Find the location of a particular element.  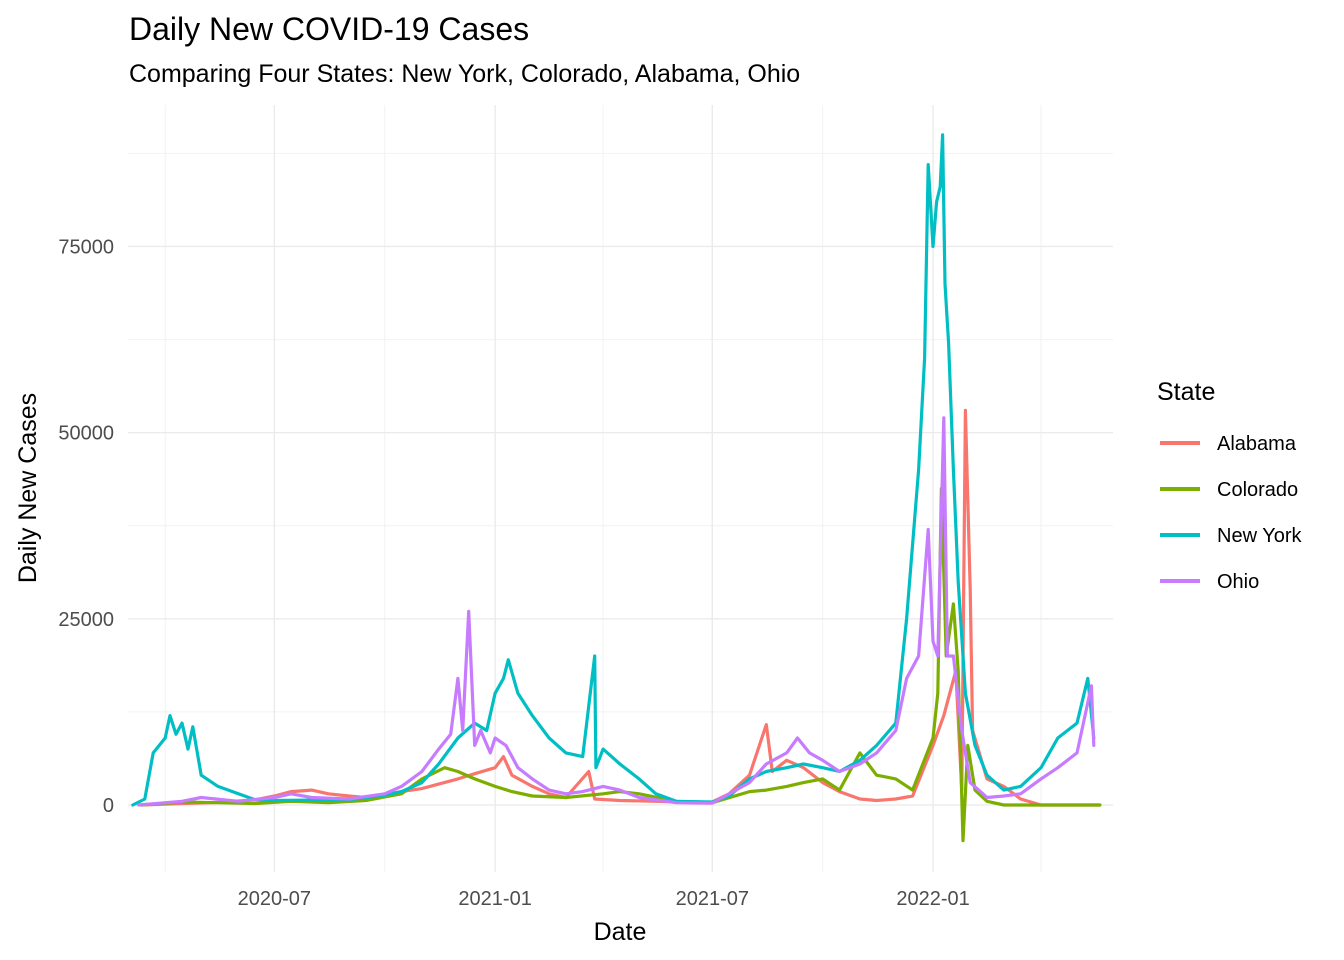

y-tick-label: 0 is located at coordinates (108, 806).